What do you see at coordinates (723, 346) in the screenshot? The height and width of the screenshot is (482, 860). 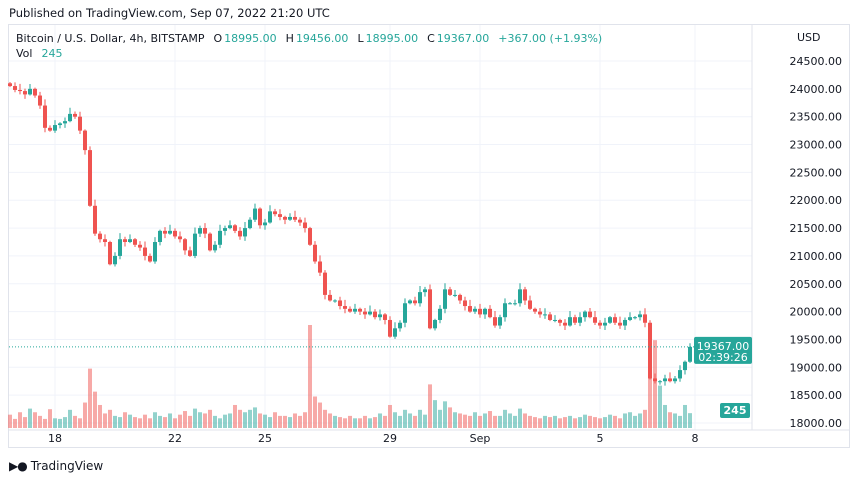 I see `last-price-value: 19367.00` at bounding box center [723, 346].